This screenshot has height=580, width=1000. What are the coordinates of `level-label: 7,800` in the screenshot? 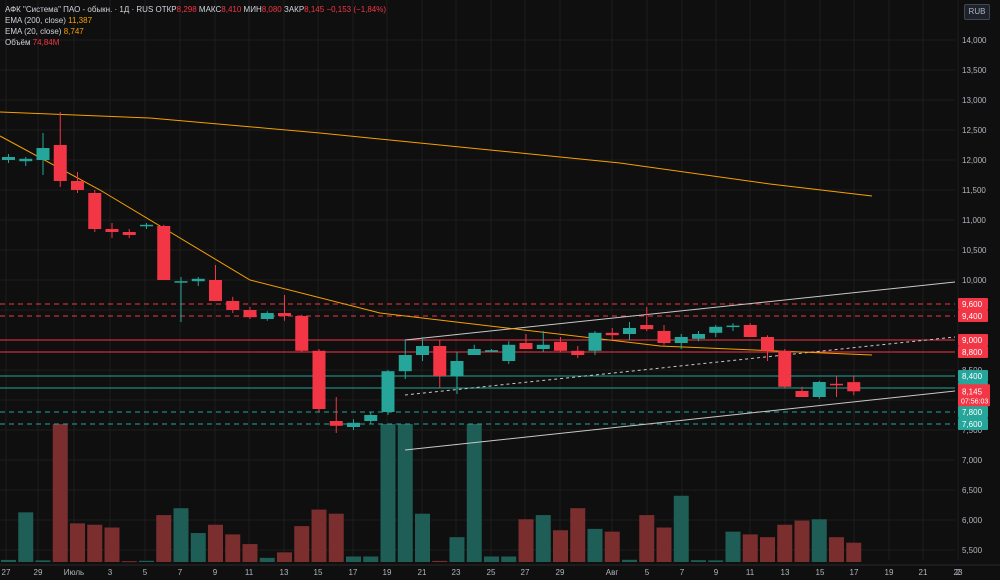 It's located at (972, 412).